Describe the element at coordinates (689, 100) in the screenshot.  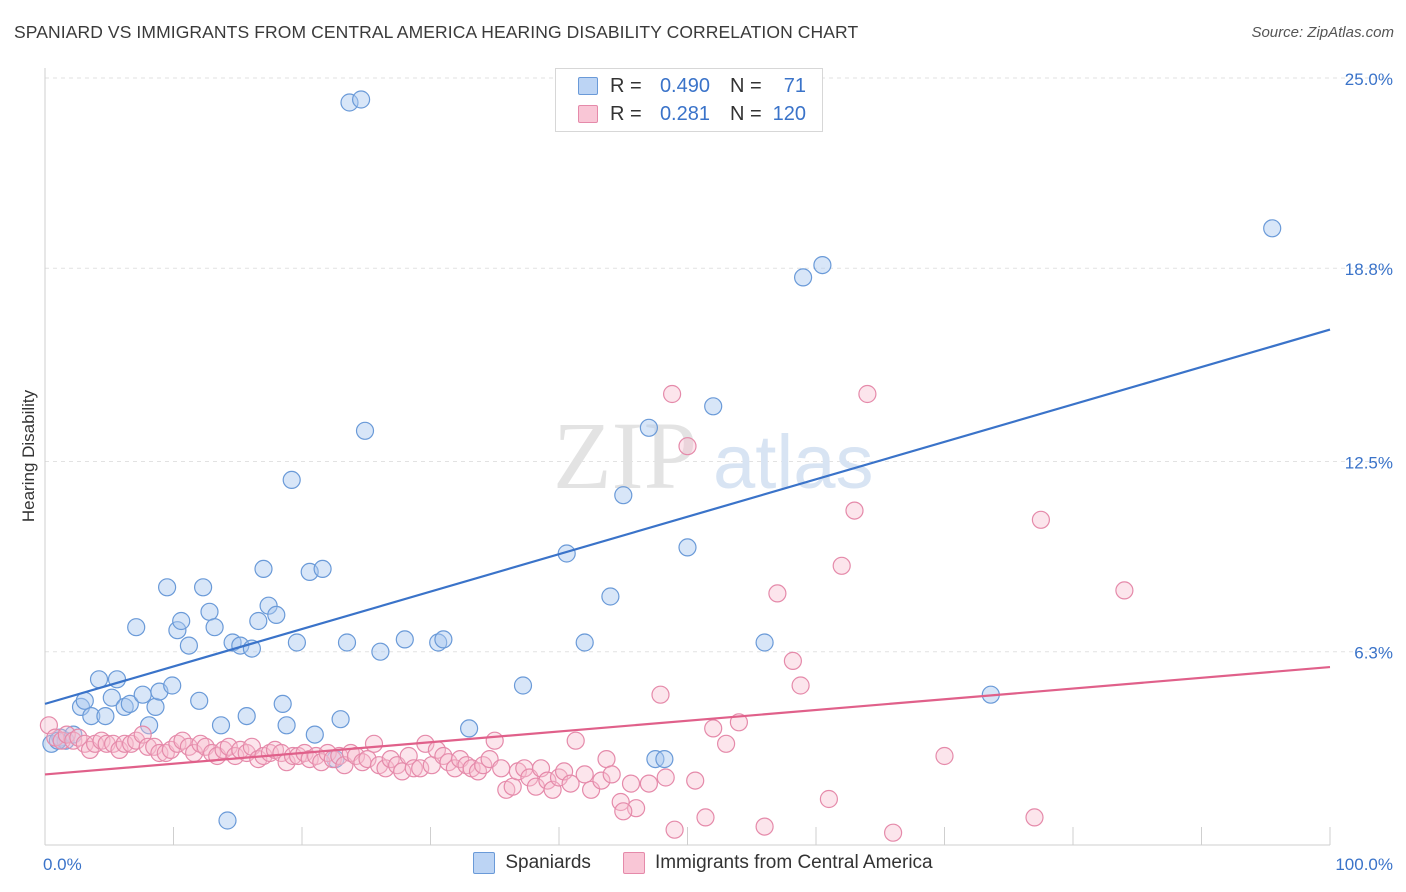
I see `stats-legend: R = 0.490 N = 71 R = 0.281 N = 120` at that location.